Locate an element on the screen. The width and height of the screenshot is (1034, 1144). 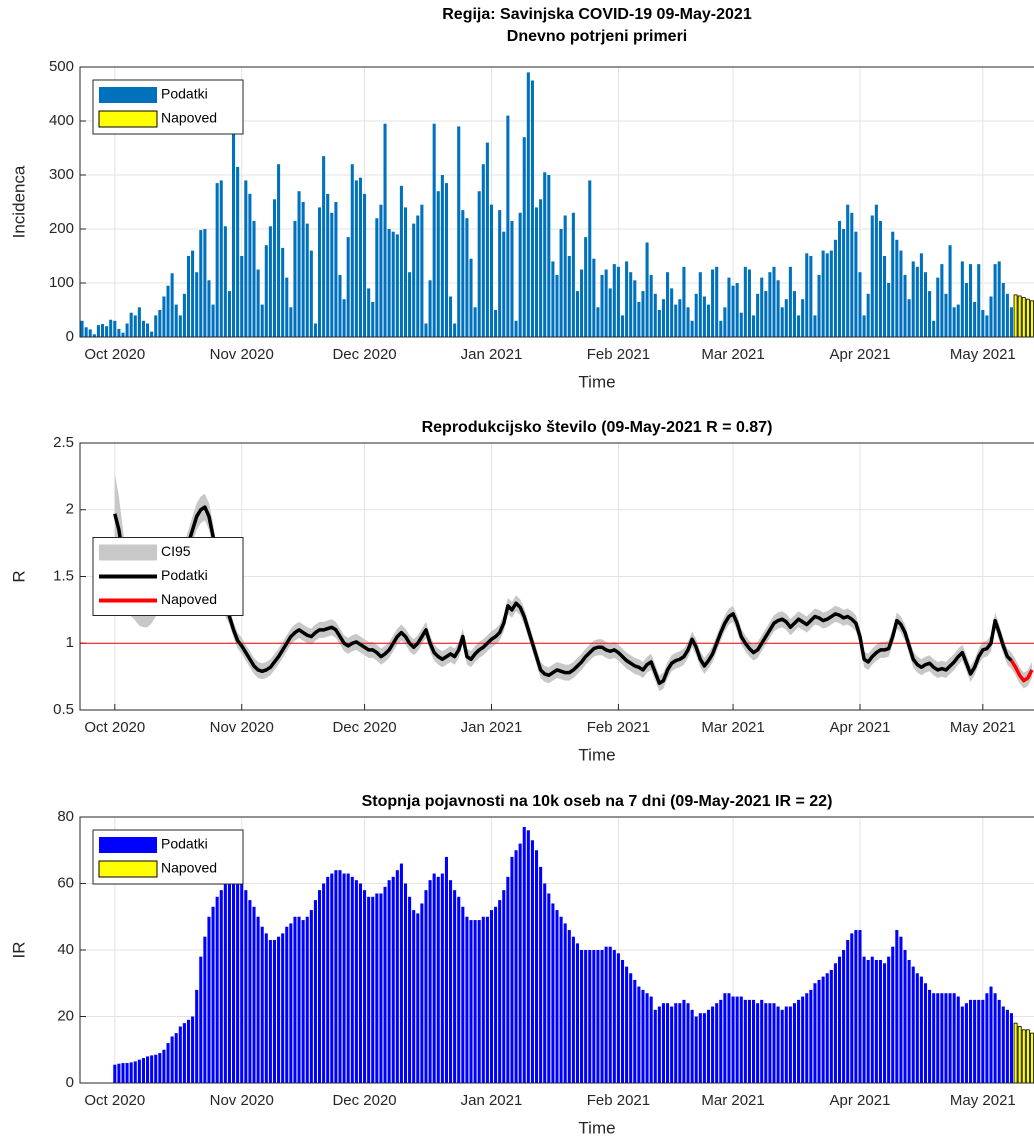
y-axis-label: Incidenca is located at coordinates (18, 201).